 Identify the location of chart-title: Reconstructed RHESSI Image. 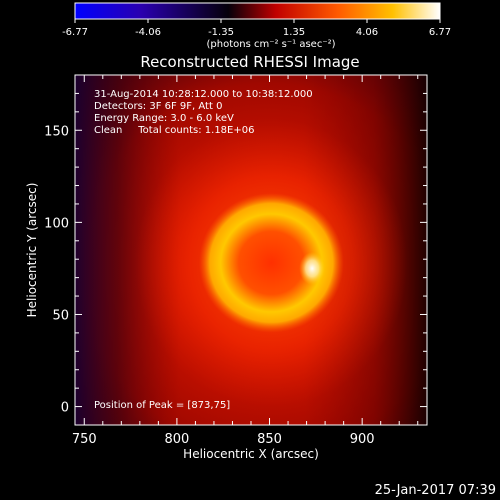
(249, 62).